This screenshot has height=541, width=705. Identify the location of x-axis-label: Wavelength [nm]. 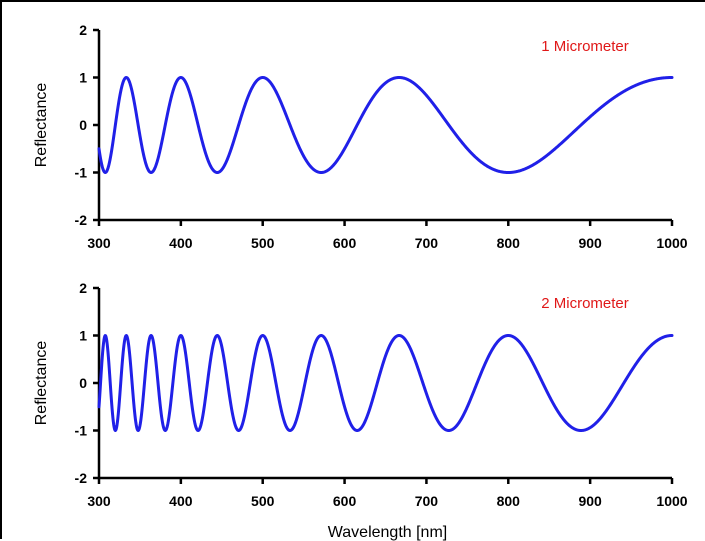
(387, 532).